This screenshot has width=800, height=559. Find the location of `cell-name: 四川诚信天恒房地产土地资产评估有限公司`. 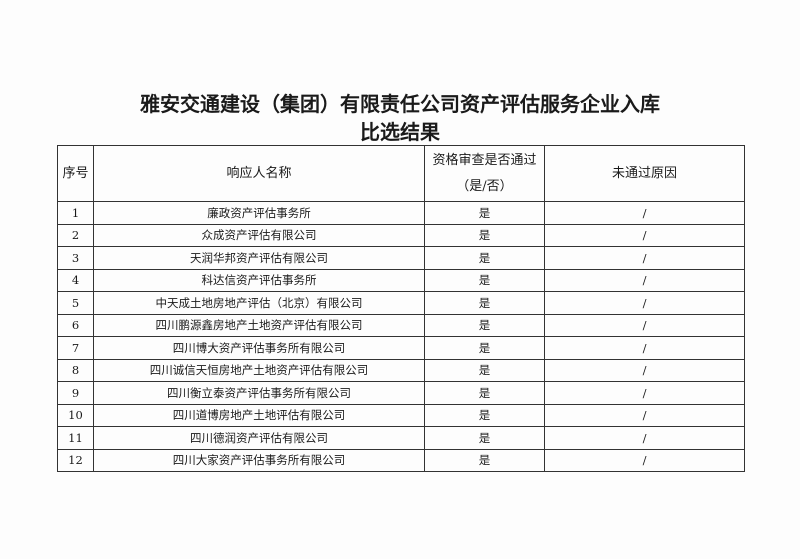

cell-name: 四川诚信天恒房地产土地资产评估有限公司 is located at coordinates (259, 370).